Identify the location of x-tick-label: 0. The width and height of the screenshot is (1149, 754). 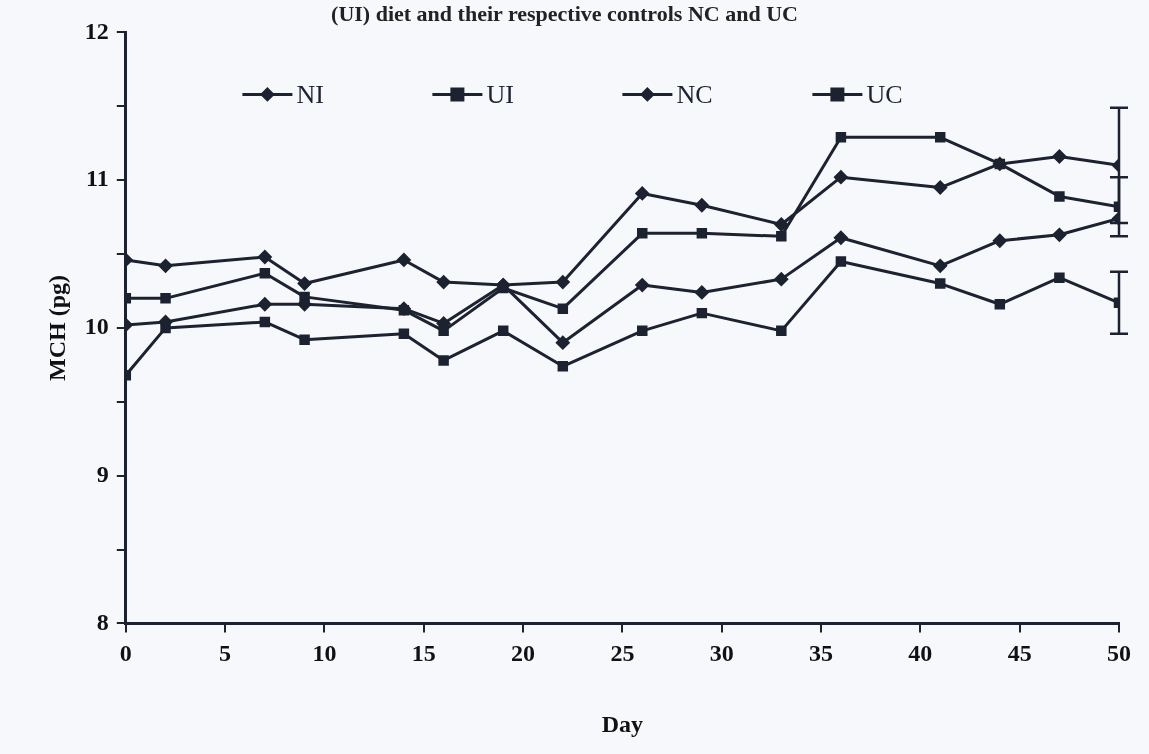
(125, 653).